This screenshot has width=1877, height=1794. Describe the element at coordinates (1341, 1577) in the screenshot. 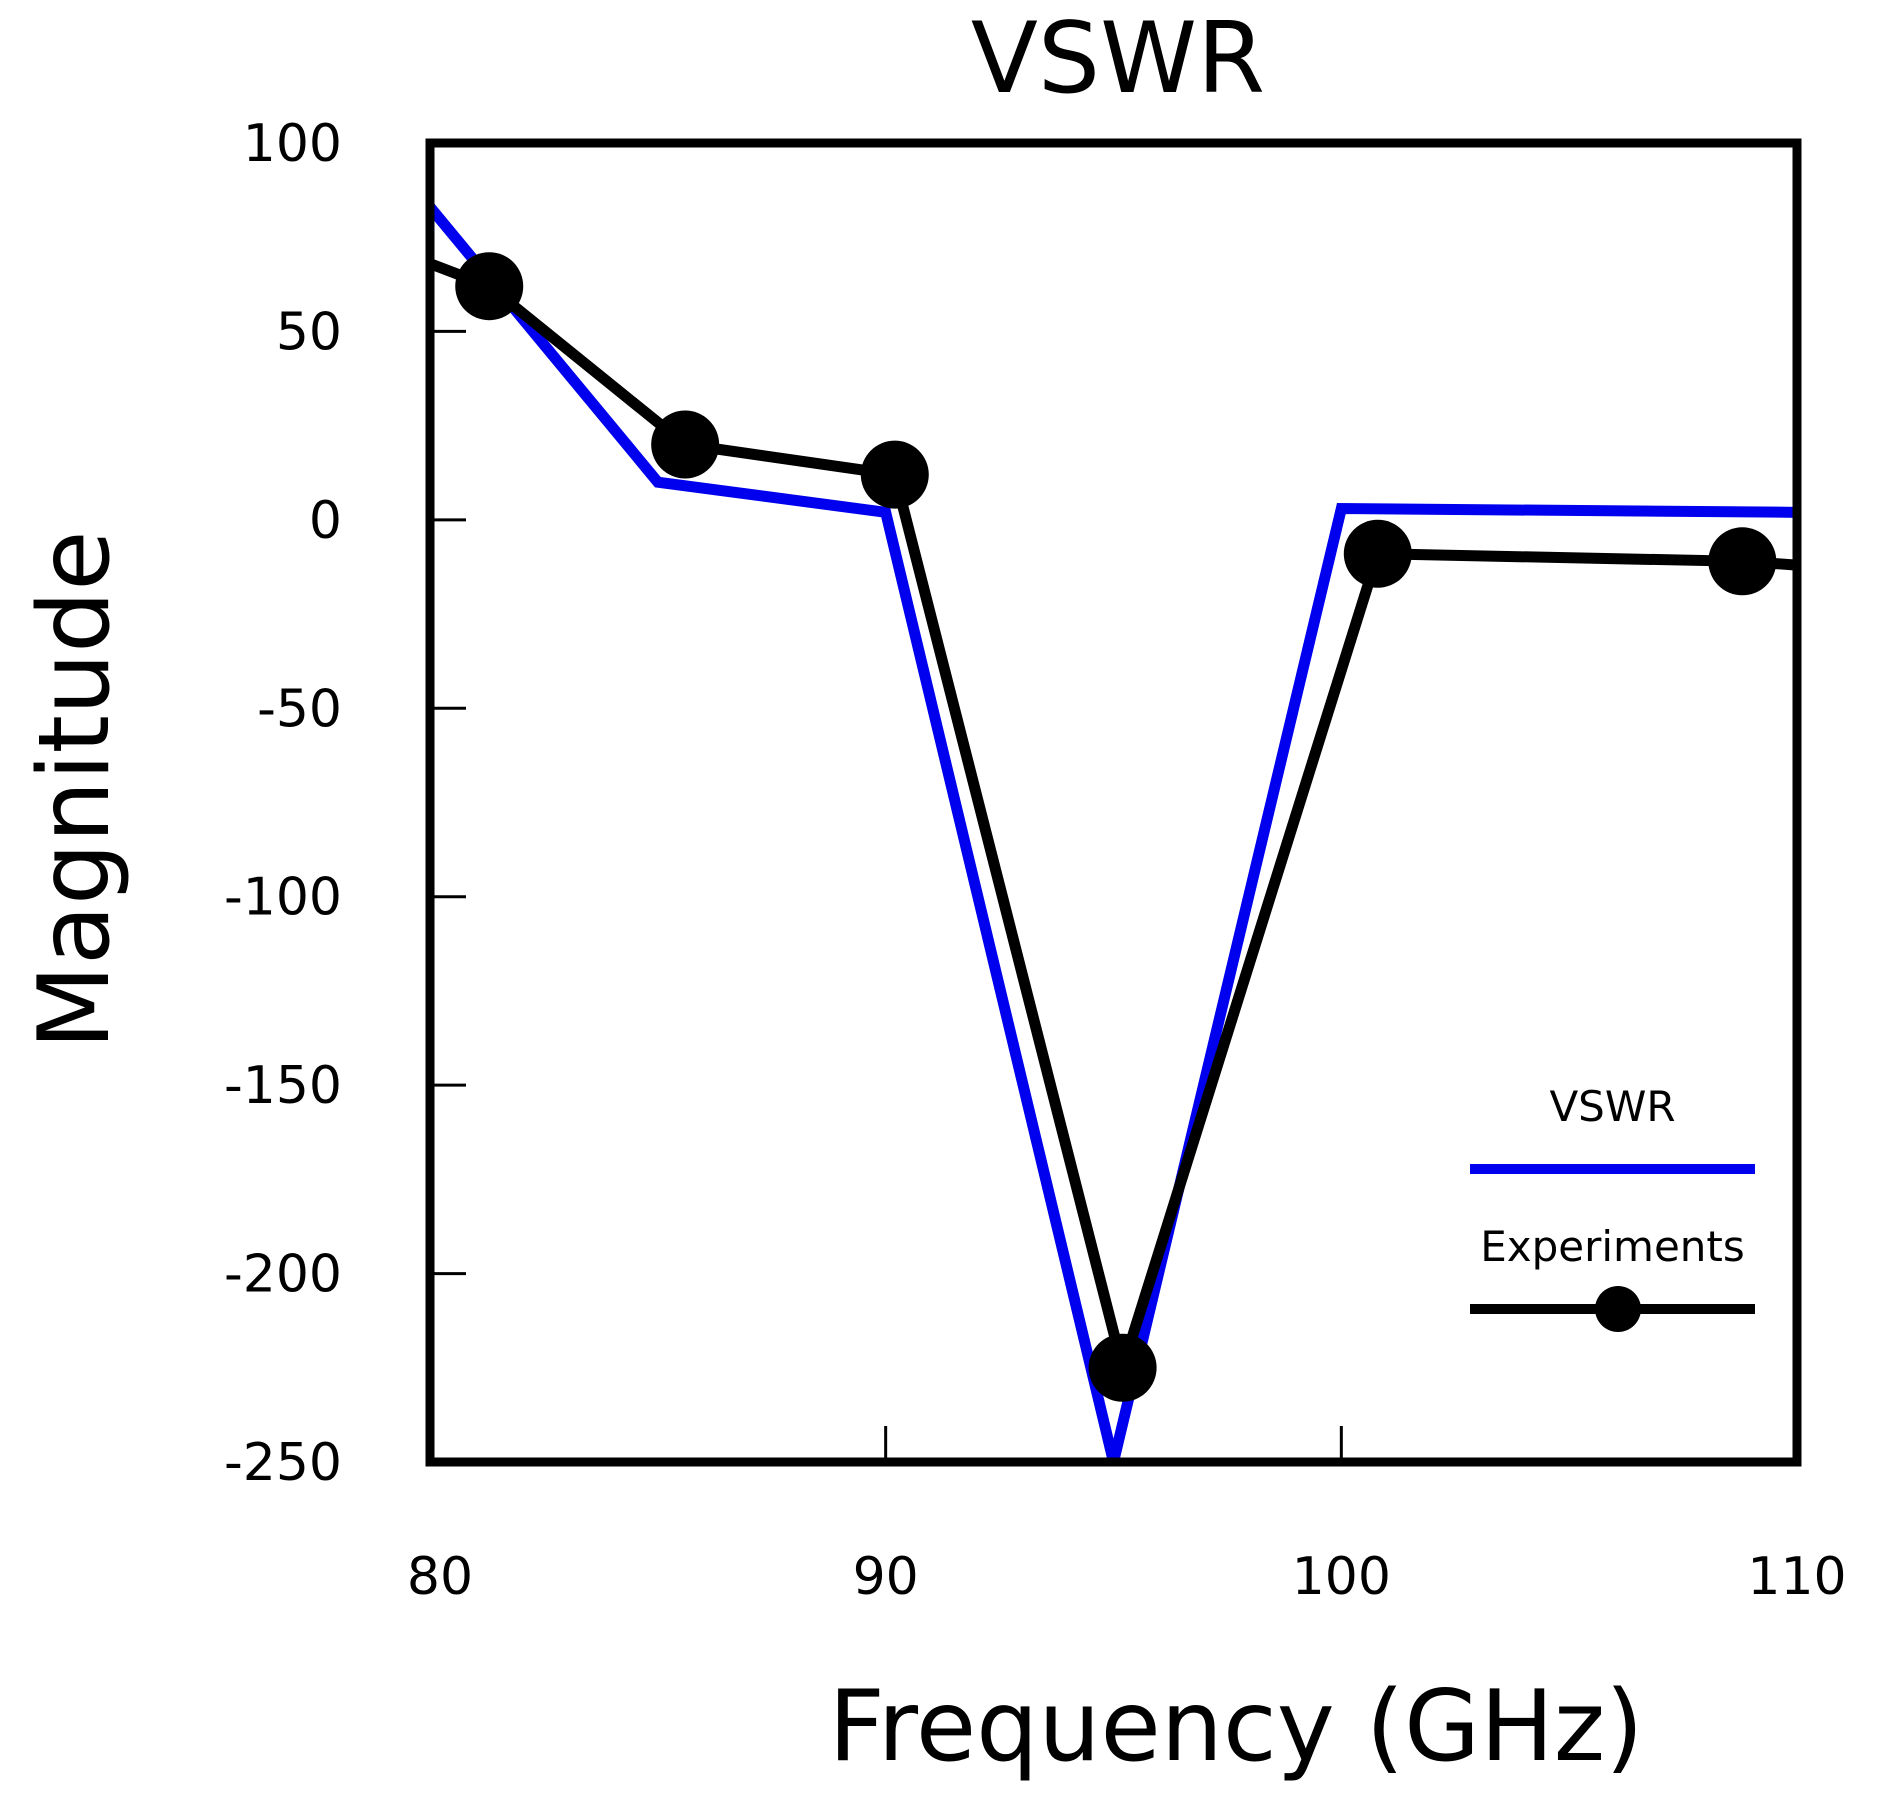

I see `x-tick-label: 100` at that location.